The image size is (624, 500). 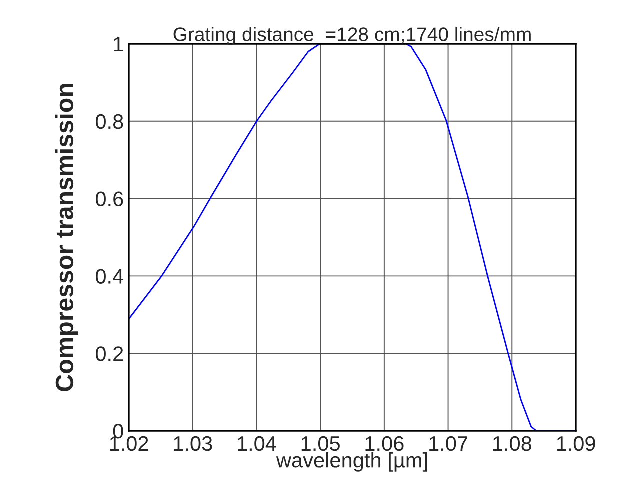 I want to click on x-tick-label: 1.04, so click(x=257, y=444).